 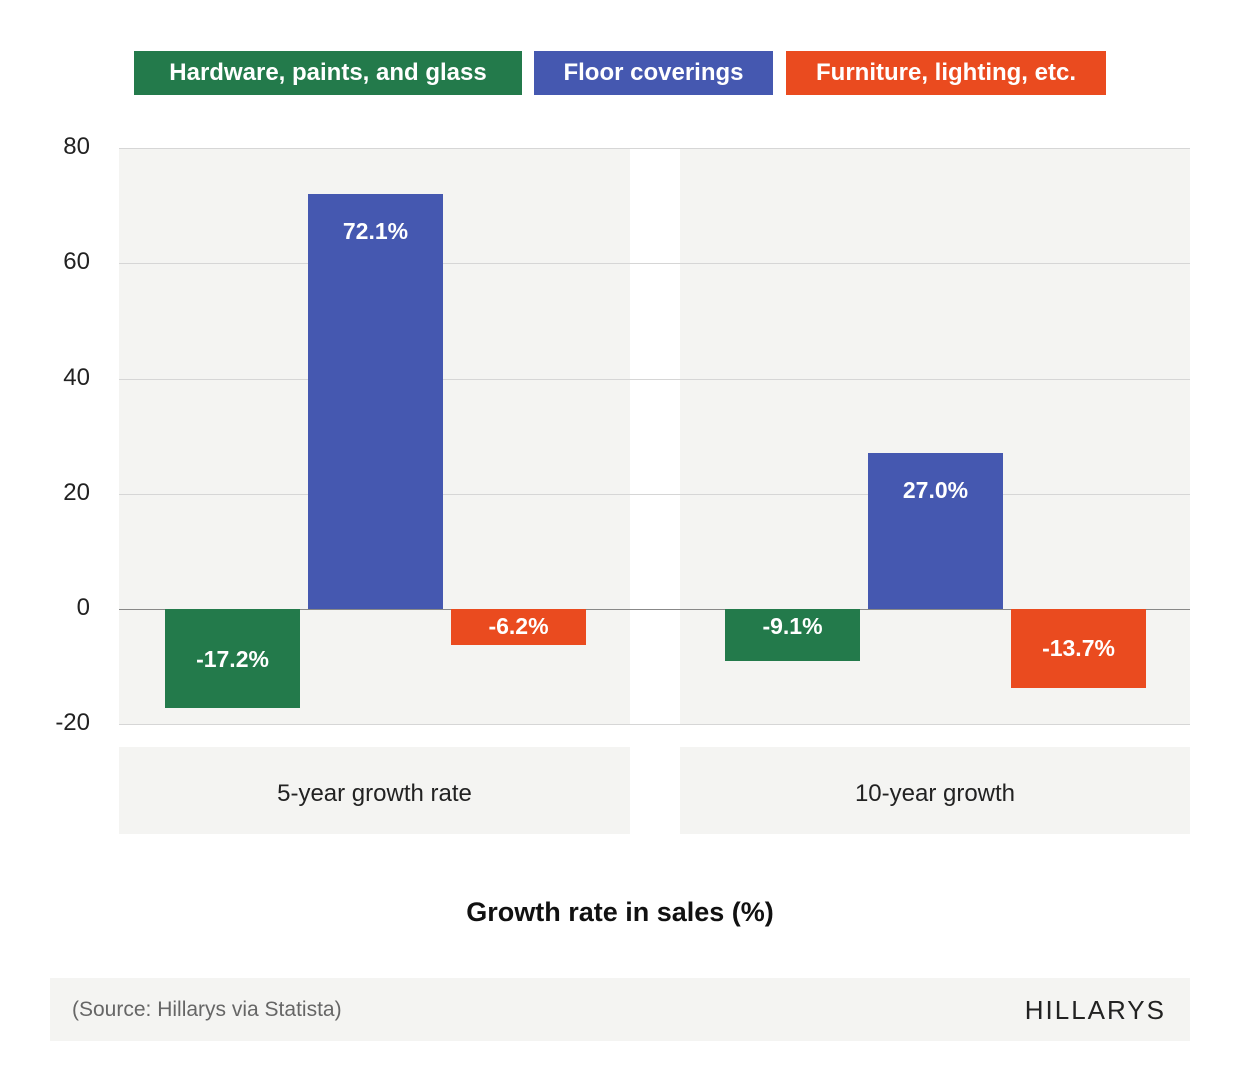 I want to click on y-tick-label: 60, so click(x=76, y=262).